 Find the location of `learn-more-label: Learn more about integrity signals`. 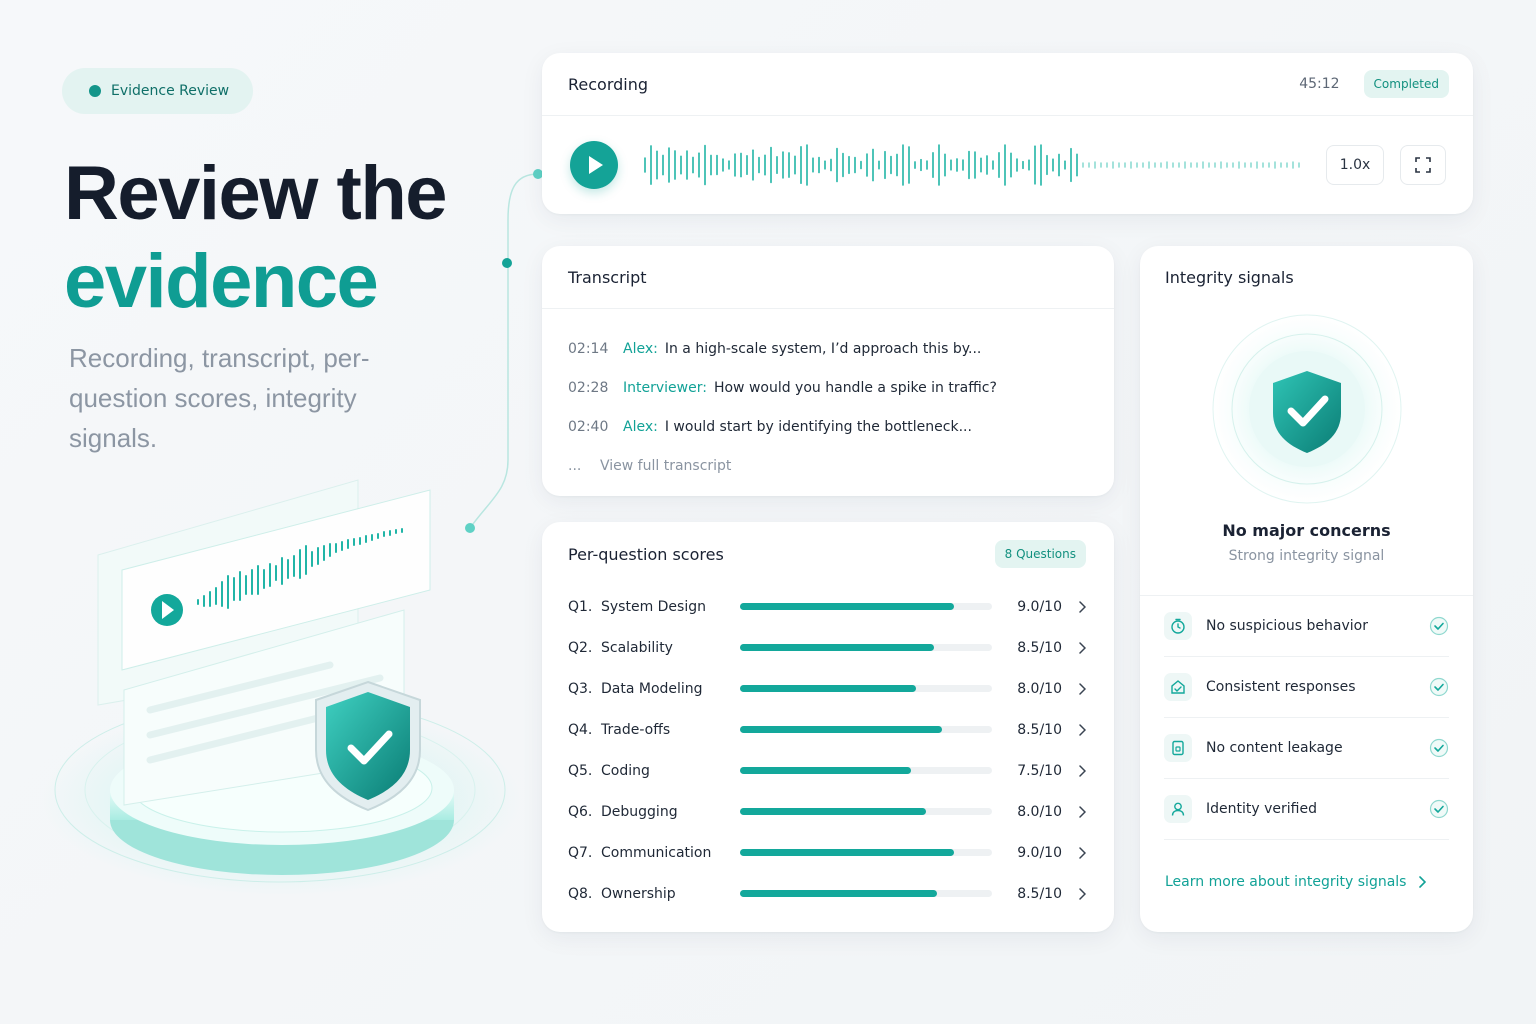

learn-more-label: Learn more about integrity signals is located at coordinates (1286, 882).